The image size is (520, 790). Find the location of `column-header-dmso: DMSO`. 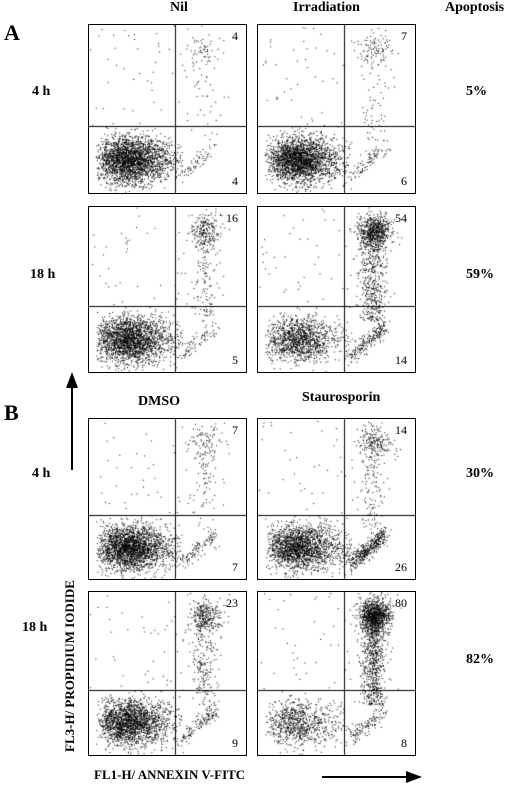

column-header-dmso: DMSO is located at coordinates (159, 401).